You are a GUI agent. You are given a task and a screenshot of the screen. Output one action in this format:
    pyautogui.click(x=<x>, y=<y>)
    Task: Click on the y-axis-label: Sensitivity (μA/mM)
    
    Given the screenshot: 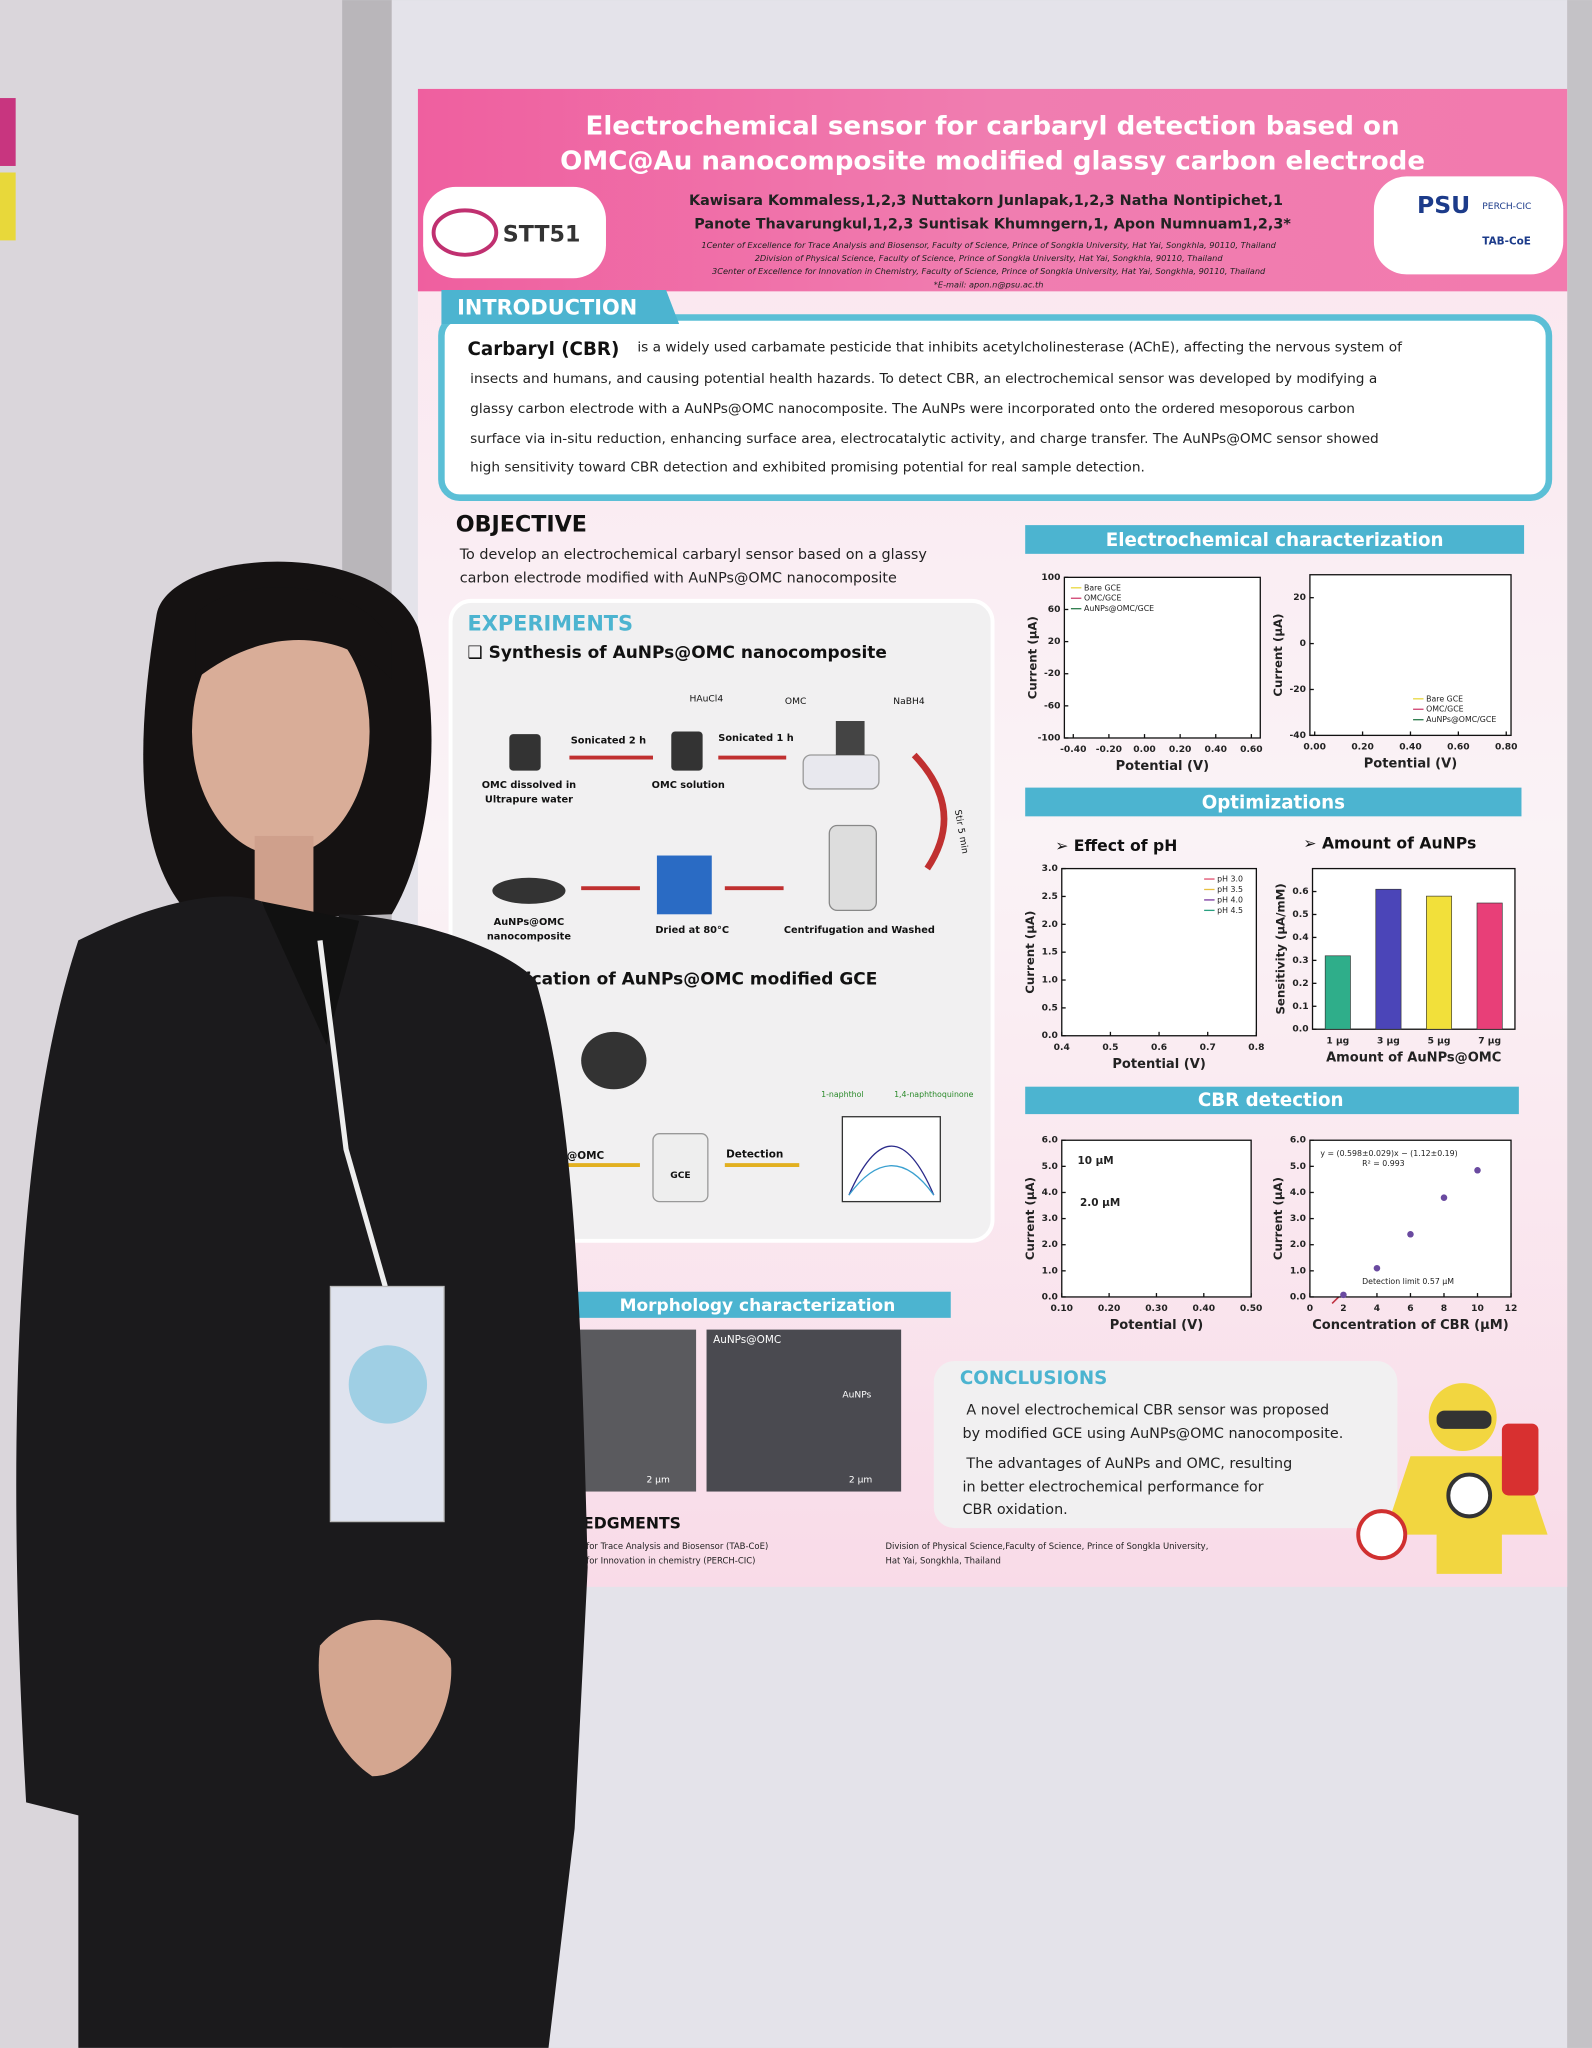 What is the action you would take?
    pyautogui.click(x=1281, y=948)
    